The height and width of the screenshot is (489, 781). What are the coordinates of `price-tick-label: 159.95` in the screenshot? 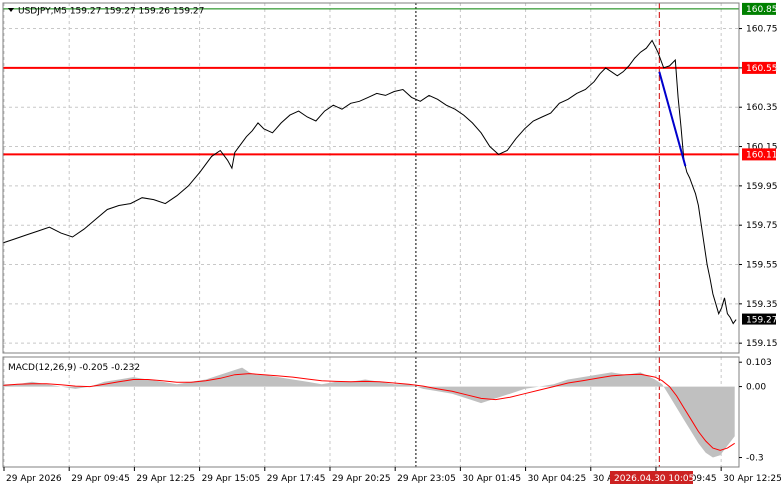 It's located at (762, 187).